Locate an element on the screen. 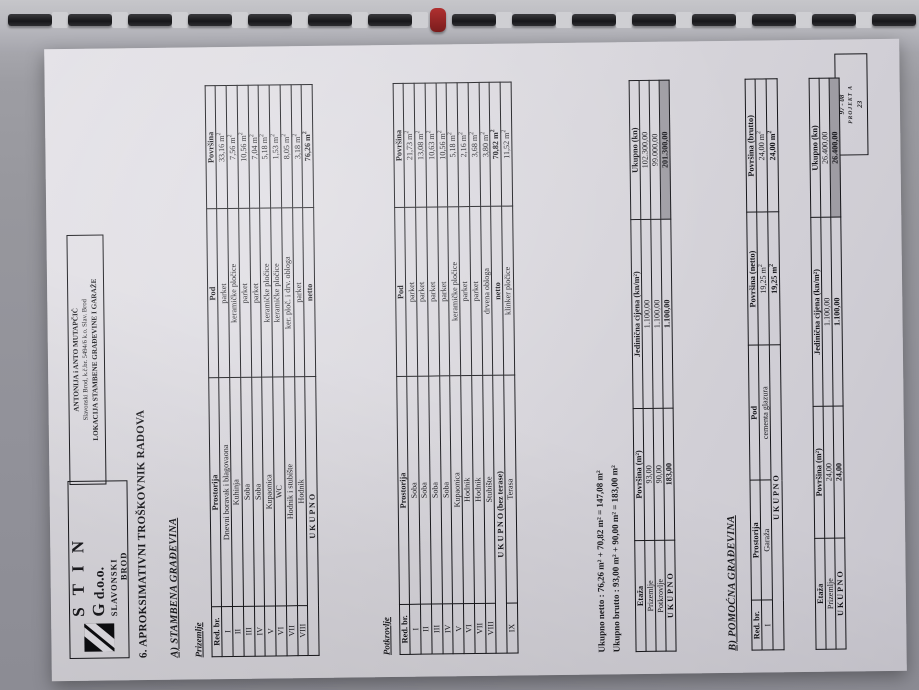  stripes-logo-icon is located at coordinates (99, 637).